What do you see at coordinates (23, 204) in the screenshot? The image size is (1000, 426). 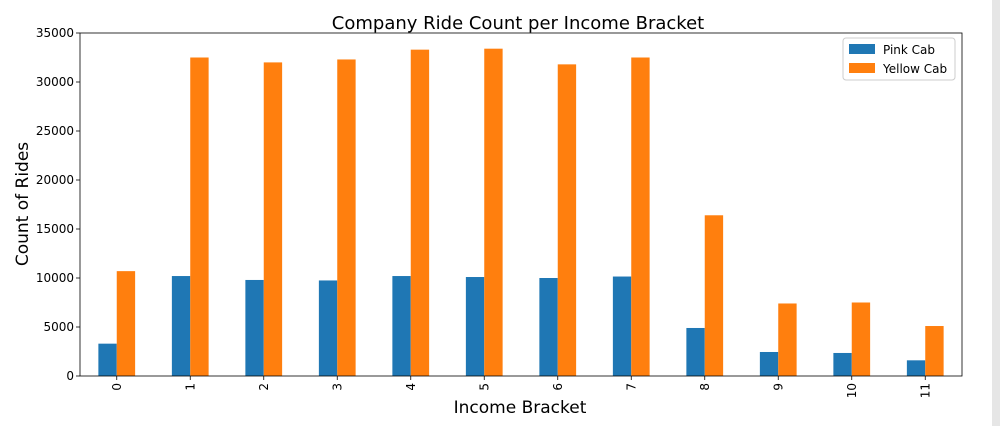 I see `y-axis-label: Count of Rides` at bounding box center [23, 204].